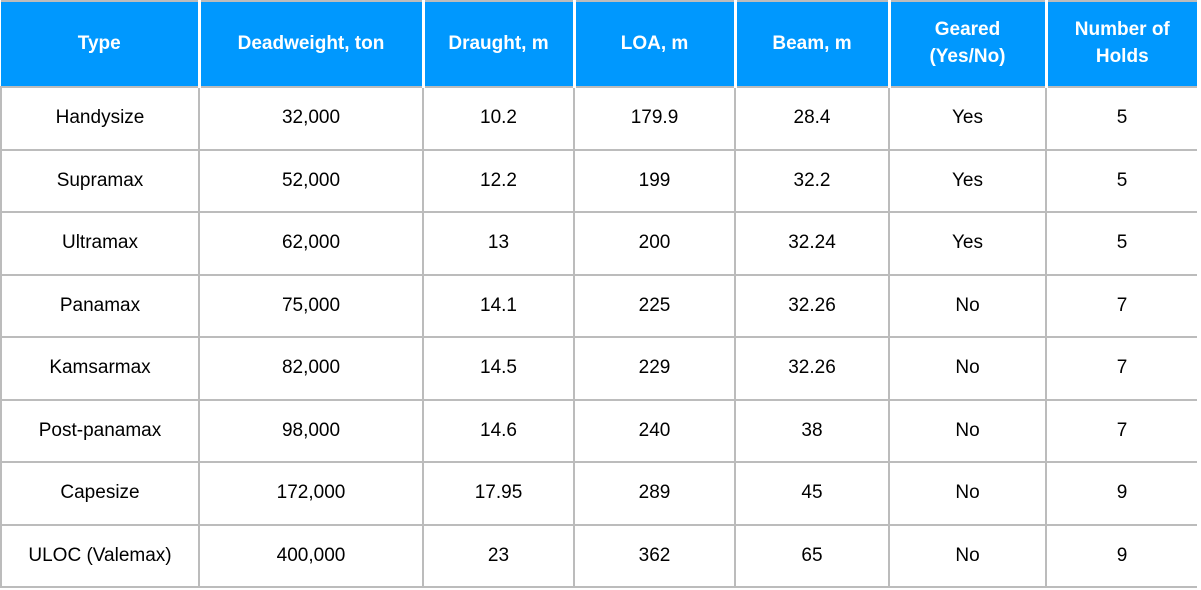 This screenshot has width=1201, height=590. What do you see at coordinates (498, 243) in the screenshot?
I see `cell-draught: 13` at bounding box center [498, 243].